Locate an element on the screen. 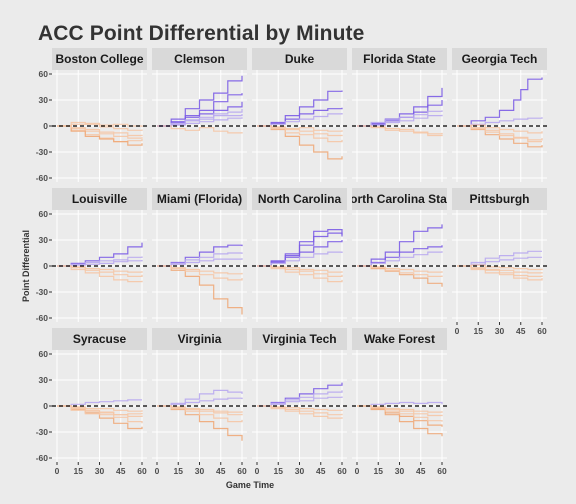  panel-north-carolina: North Carolina is located at coordinates (299, 255).